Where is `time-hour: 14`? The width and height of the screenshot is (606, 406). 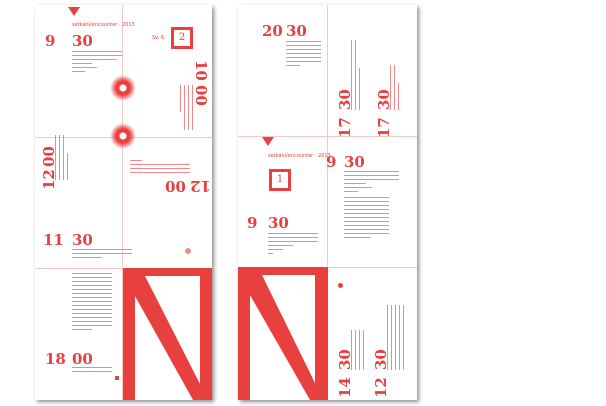 time-hour: 14 is located at coordinates (345, 387).